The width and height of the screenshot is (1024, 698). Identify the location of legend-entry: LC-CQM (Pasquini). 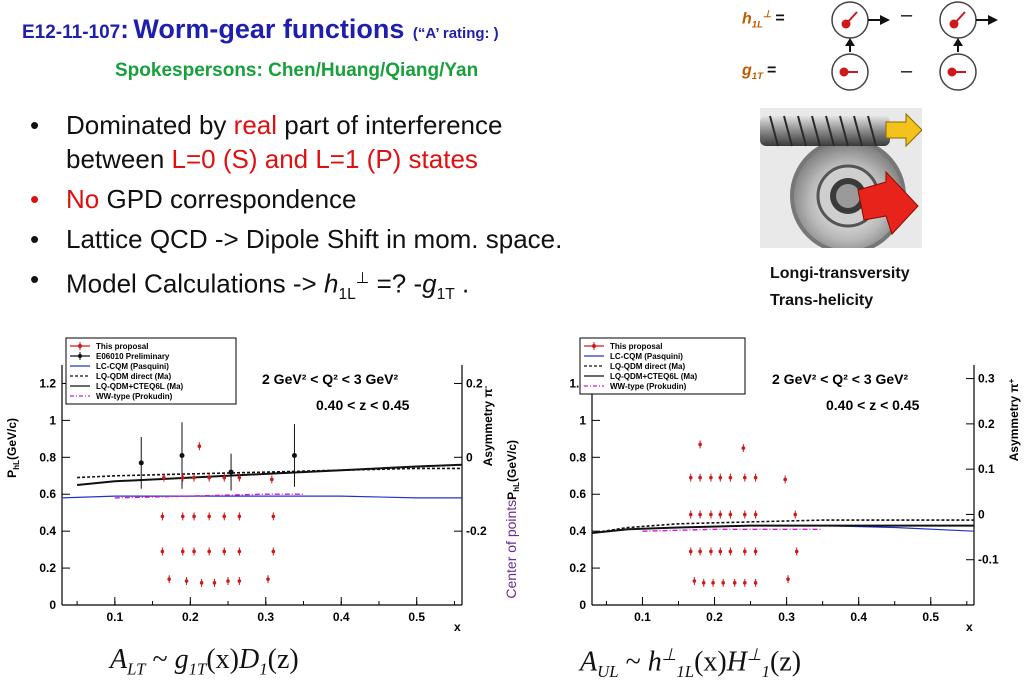
(646, 356).